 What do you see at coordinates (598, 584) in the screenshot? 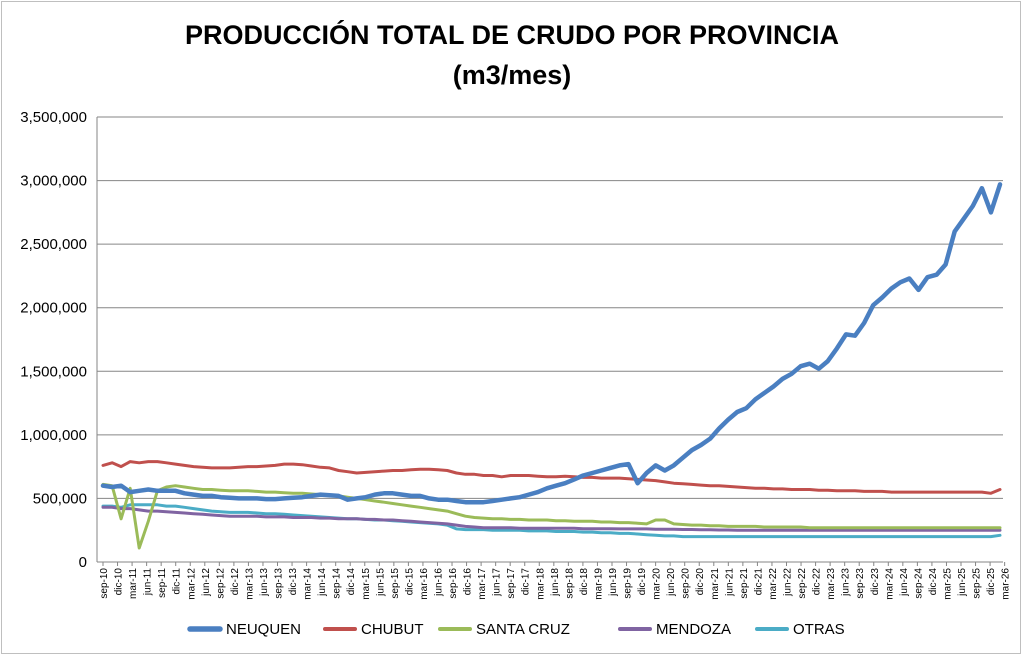
I see `x-tick-label: mar-19` at bounding box center [598, 584].